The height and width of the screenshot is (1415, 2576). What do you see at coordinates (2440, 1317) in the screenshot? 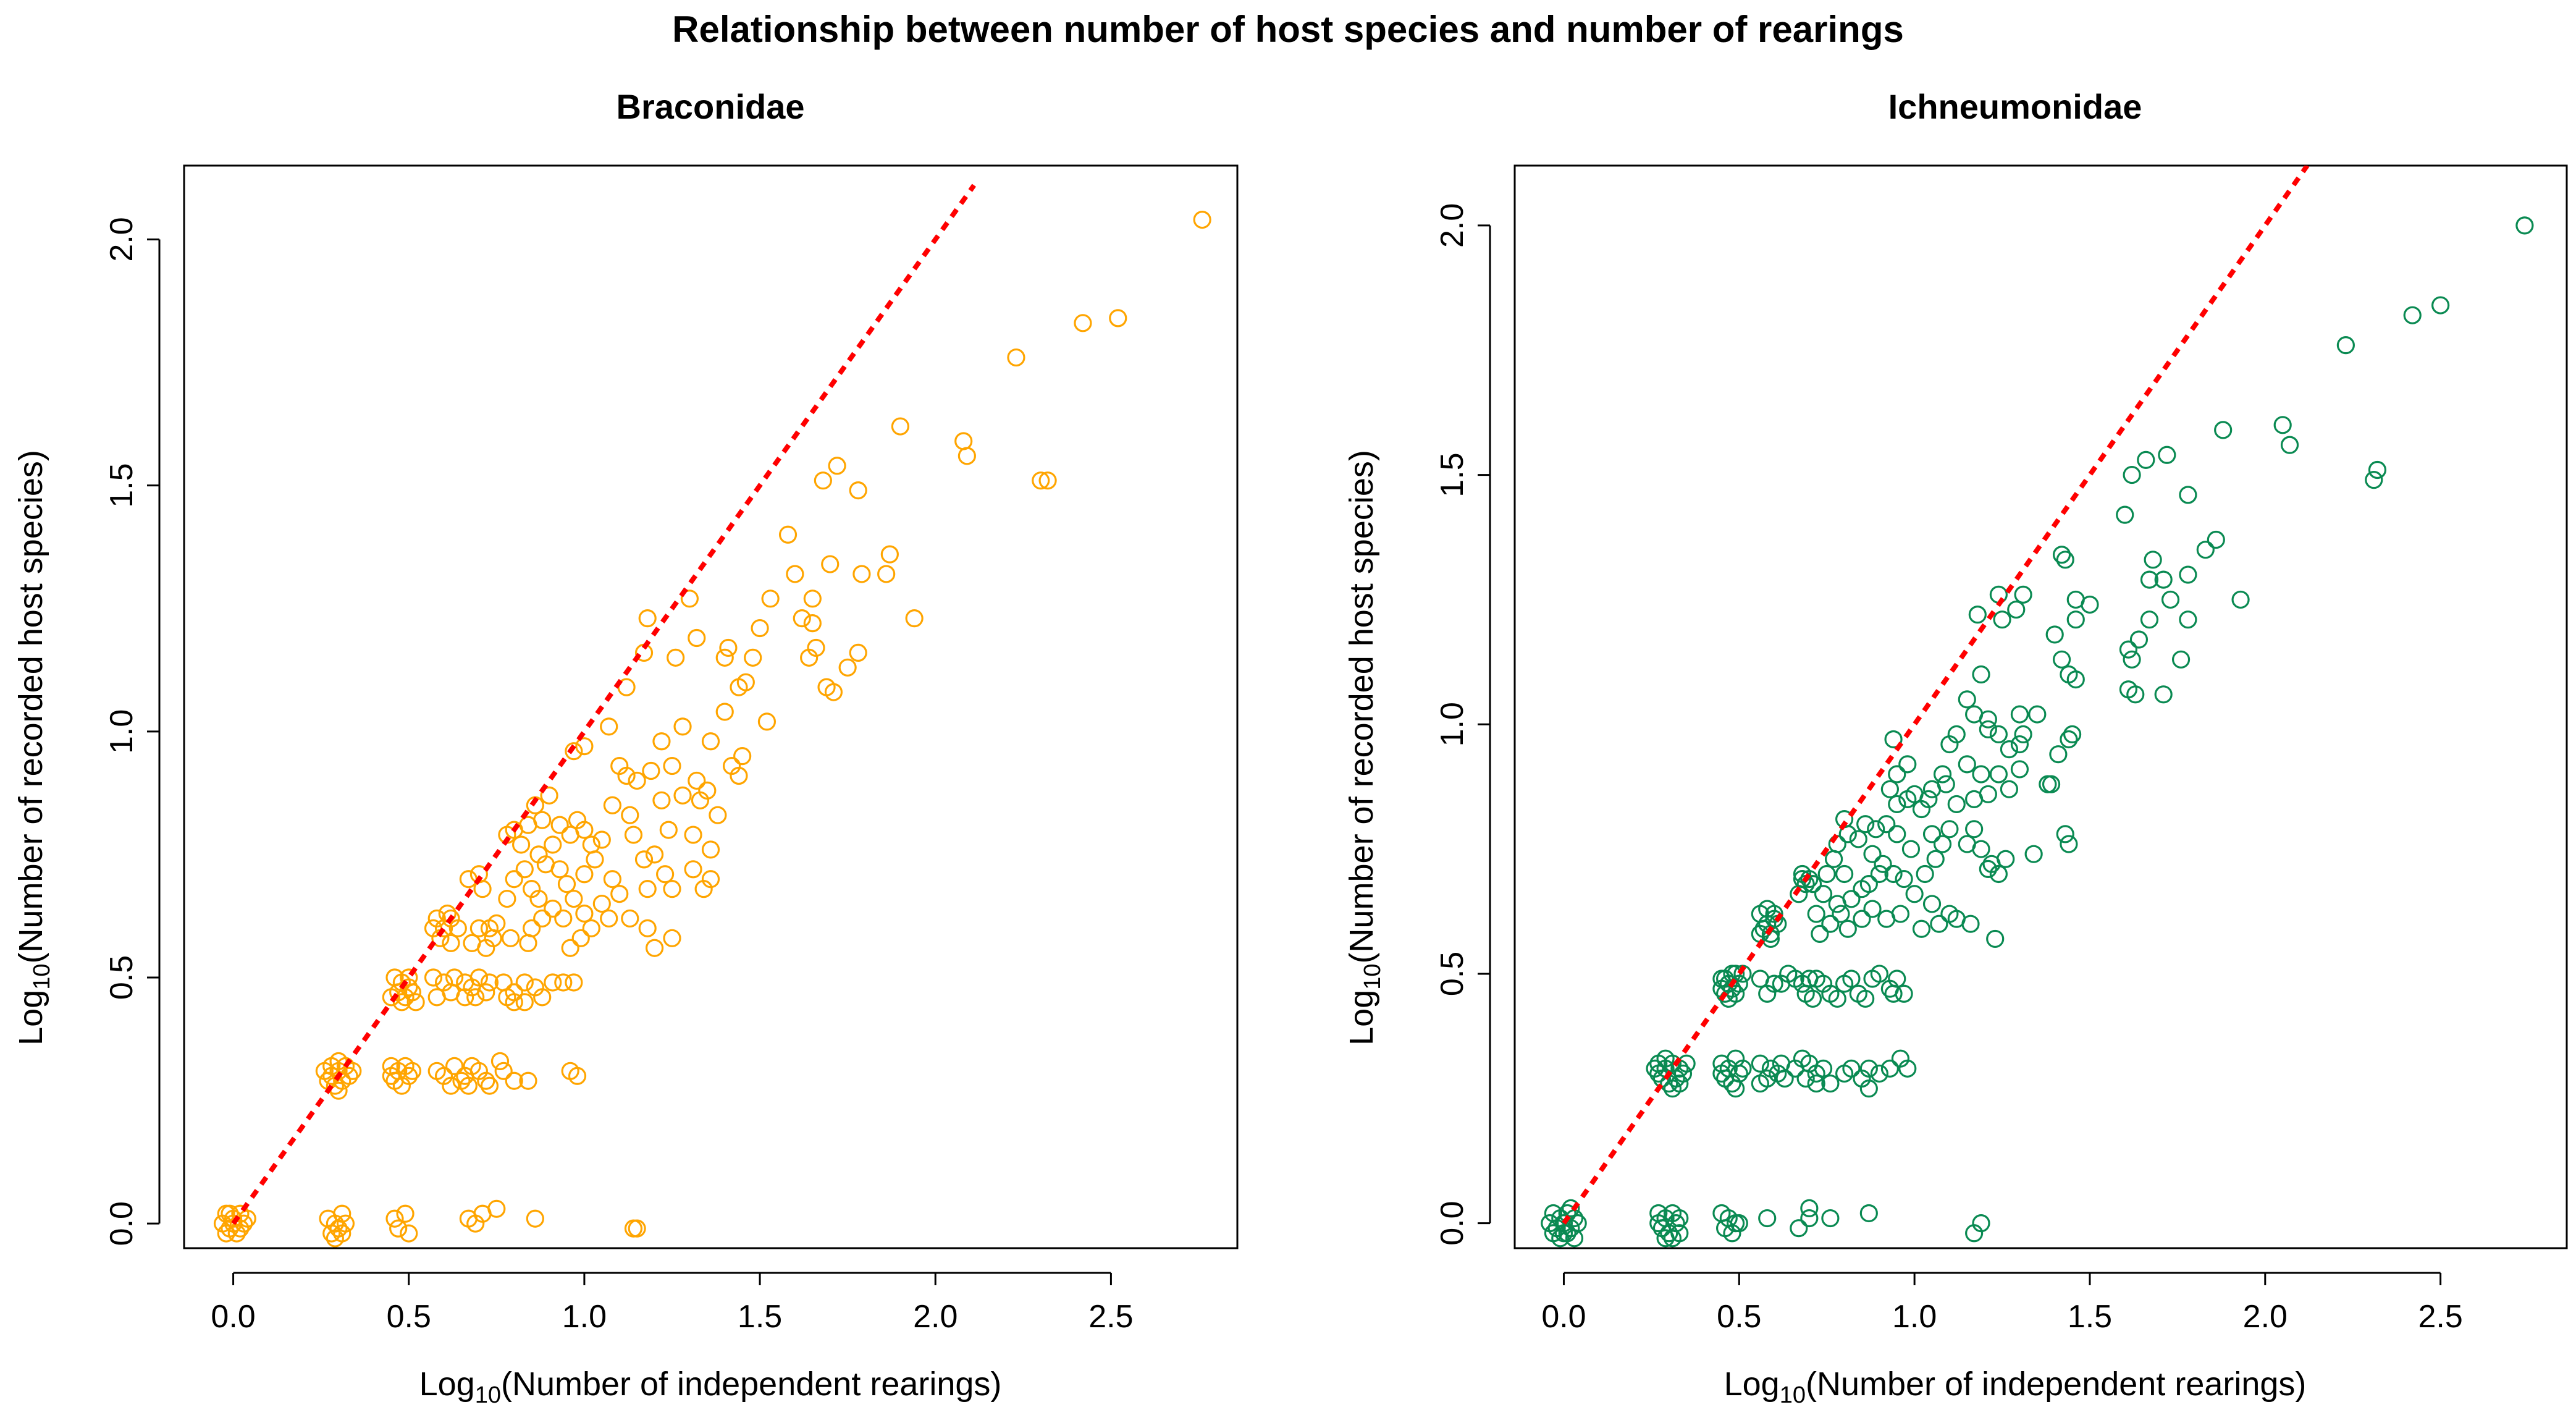
I see `x-tick-label-ichneumonidae: 2.5` at bounding box center [2440, 1317].